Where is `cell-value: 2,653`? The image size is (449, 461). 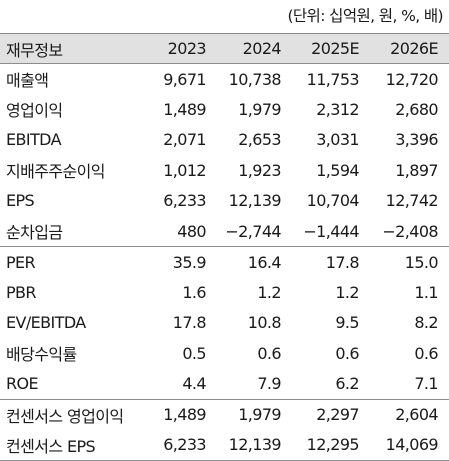
cell-value: 2,653 is located at coordinates (259, 140).